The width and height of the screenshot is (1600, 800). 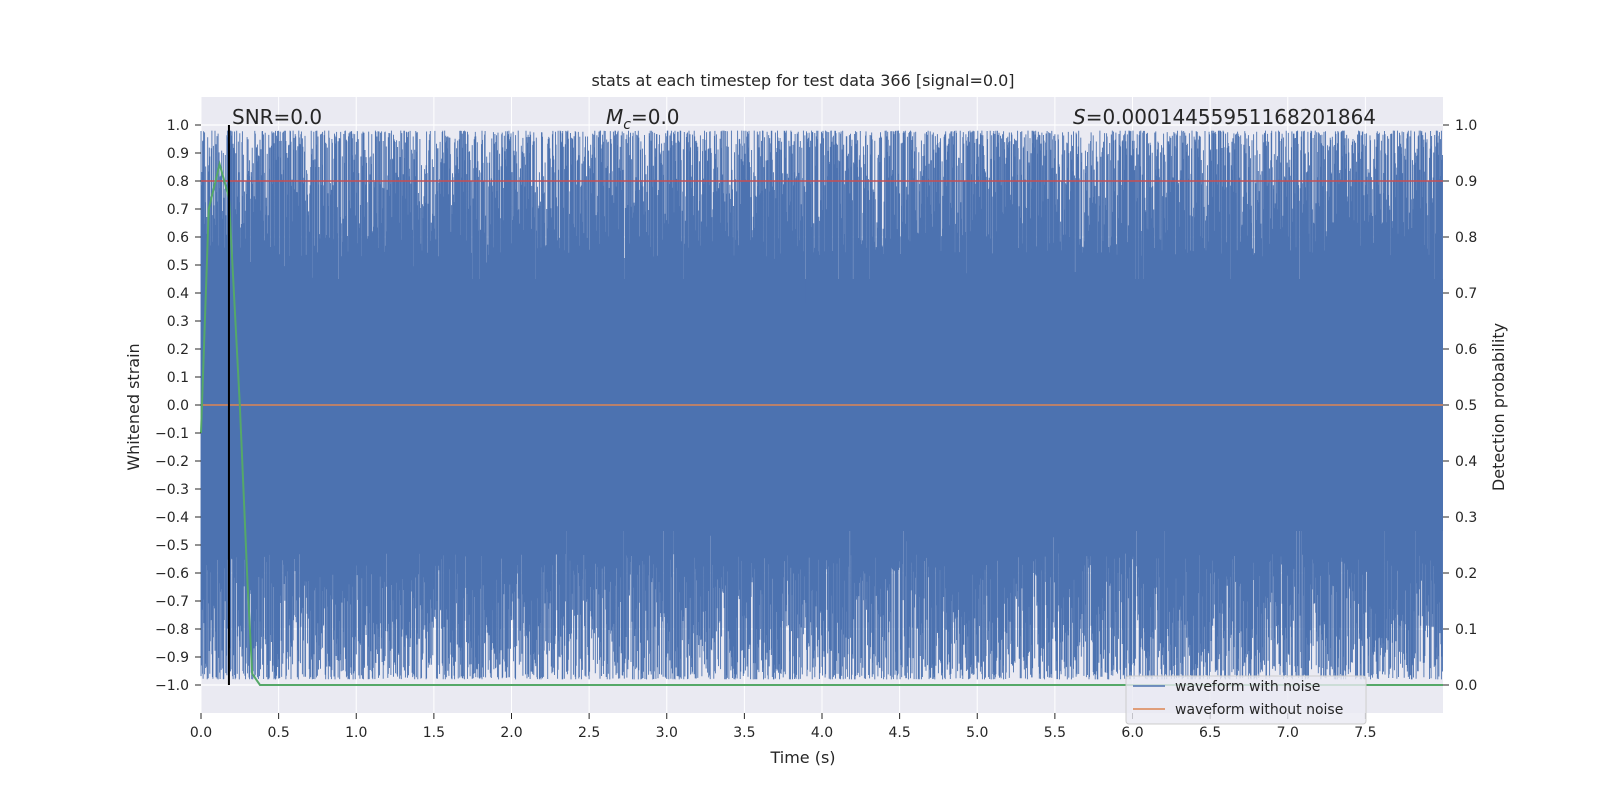 I want to click on chirp-mass-value: =0.0, so click(x=655, y=117).